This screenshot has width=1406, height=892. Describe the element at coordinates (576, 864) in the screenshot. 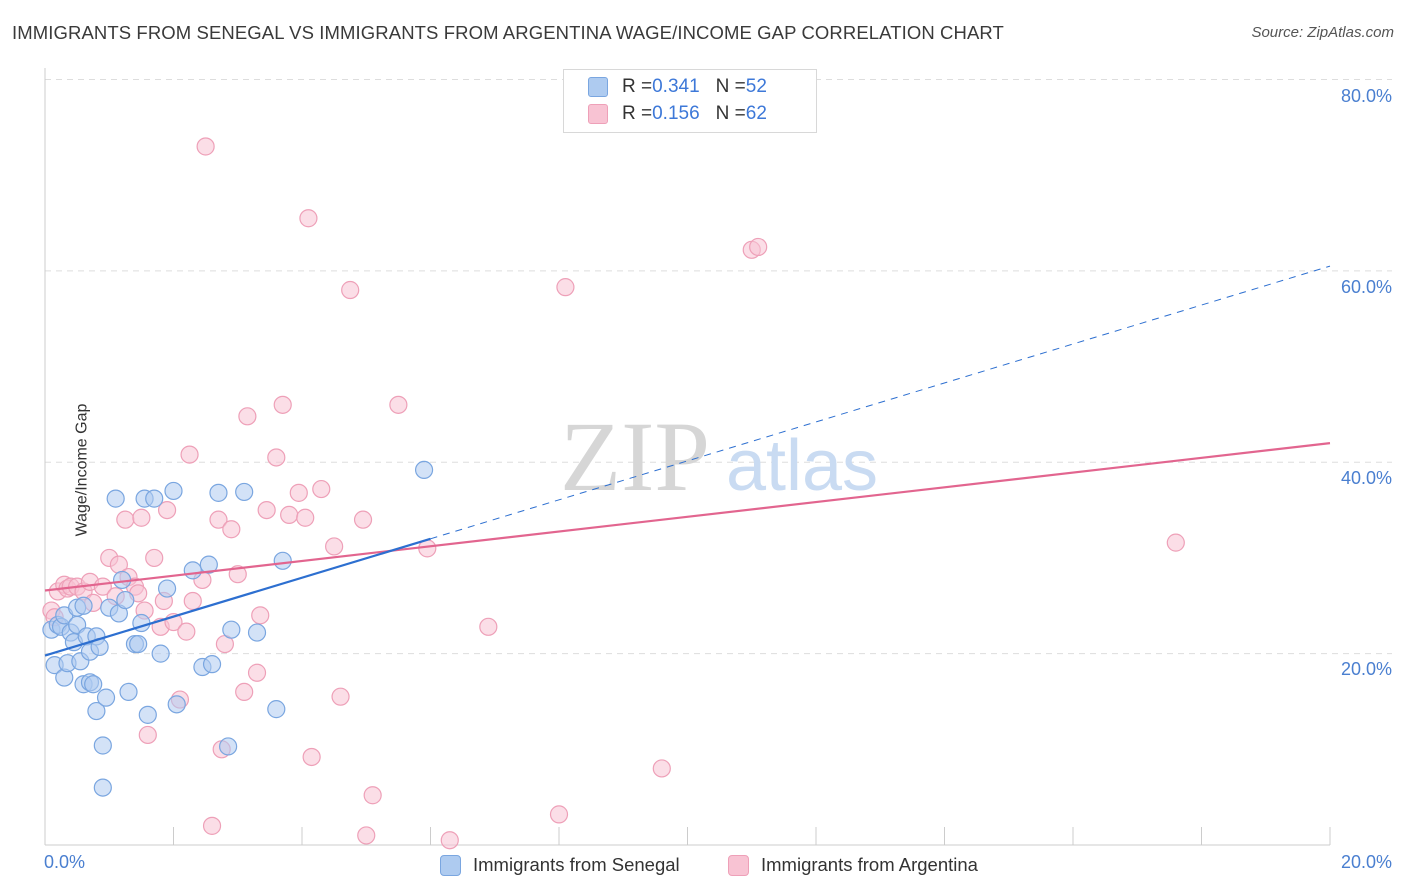

I see `senegal-legend-label: Immigrants from Senegal` at that location.